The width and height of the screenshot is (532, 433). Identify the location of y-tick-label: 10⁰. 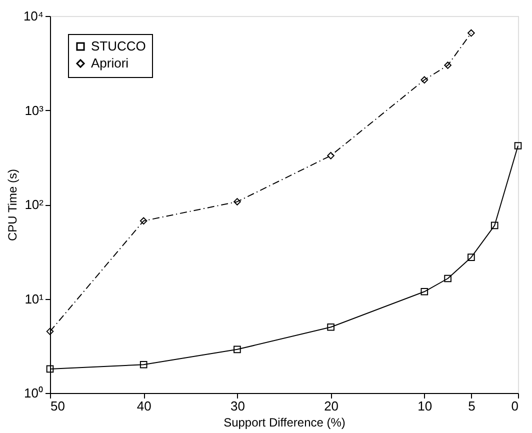
(34, 393).